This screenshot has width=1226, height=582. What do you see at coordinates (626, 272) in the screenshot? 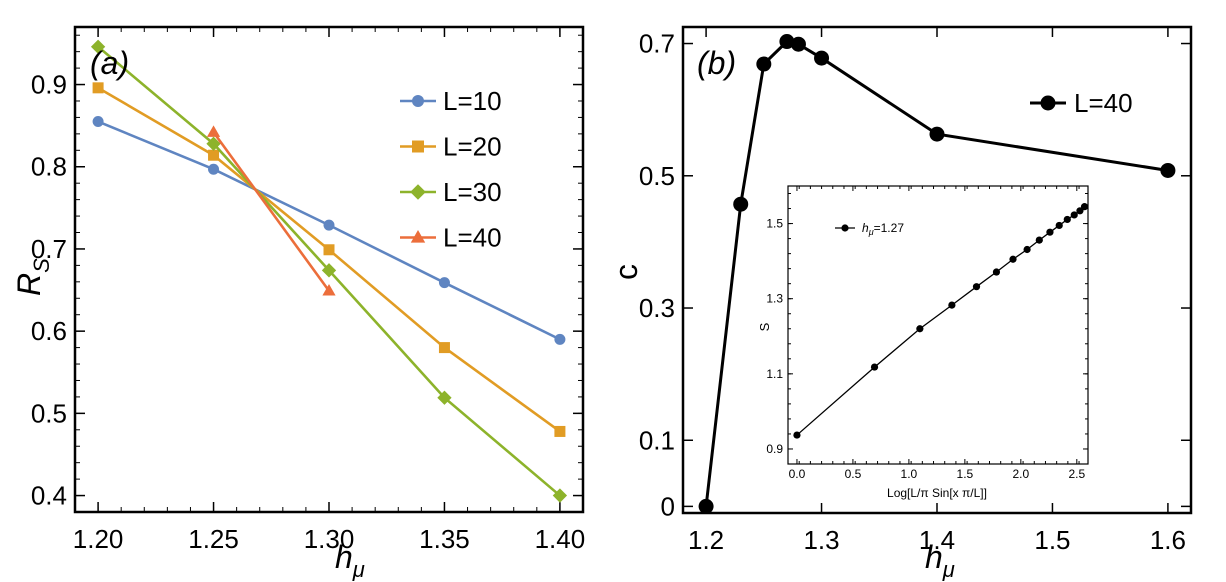
I see `panel-b-ylabel: c` at bounding box center [626, 272].